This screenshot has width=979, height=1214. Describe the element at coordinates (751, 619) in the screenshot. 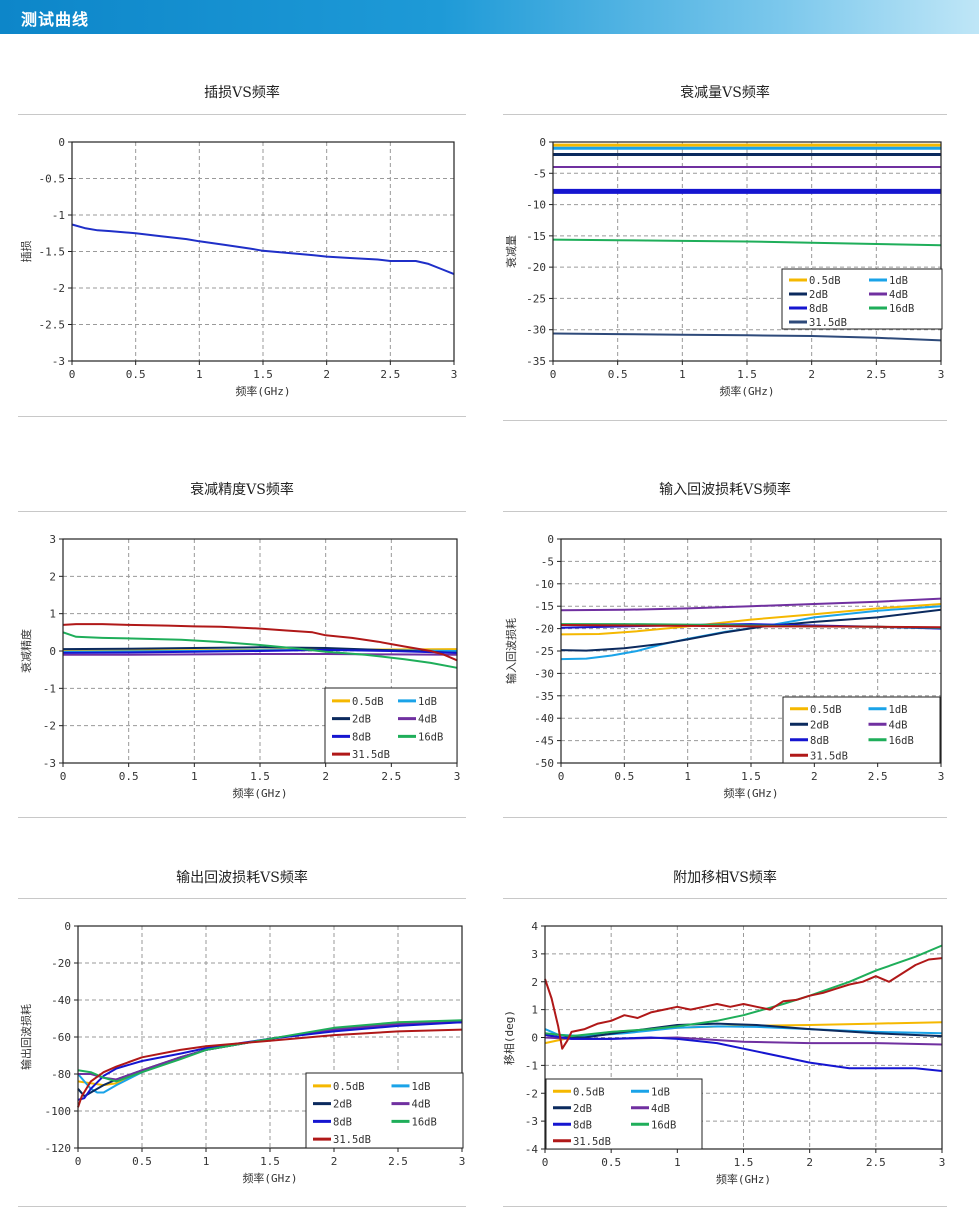

I see `series-line-0_5dB` at that location.